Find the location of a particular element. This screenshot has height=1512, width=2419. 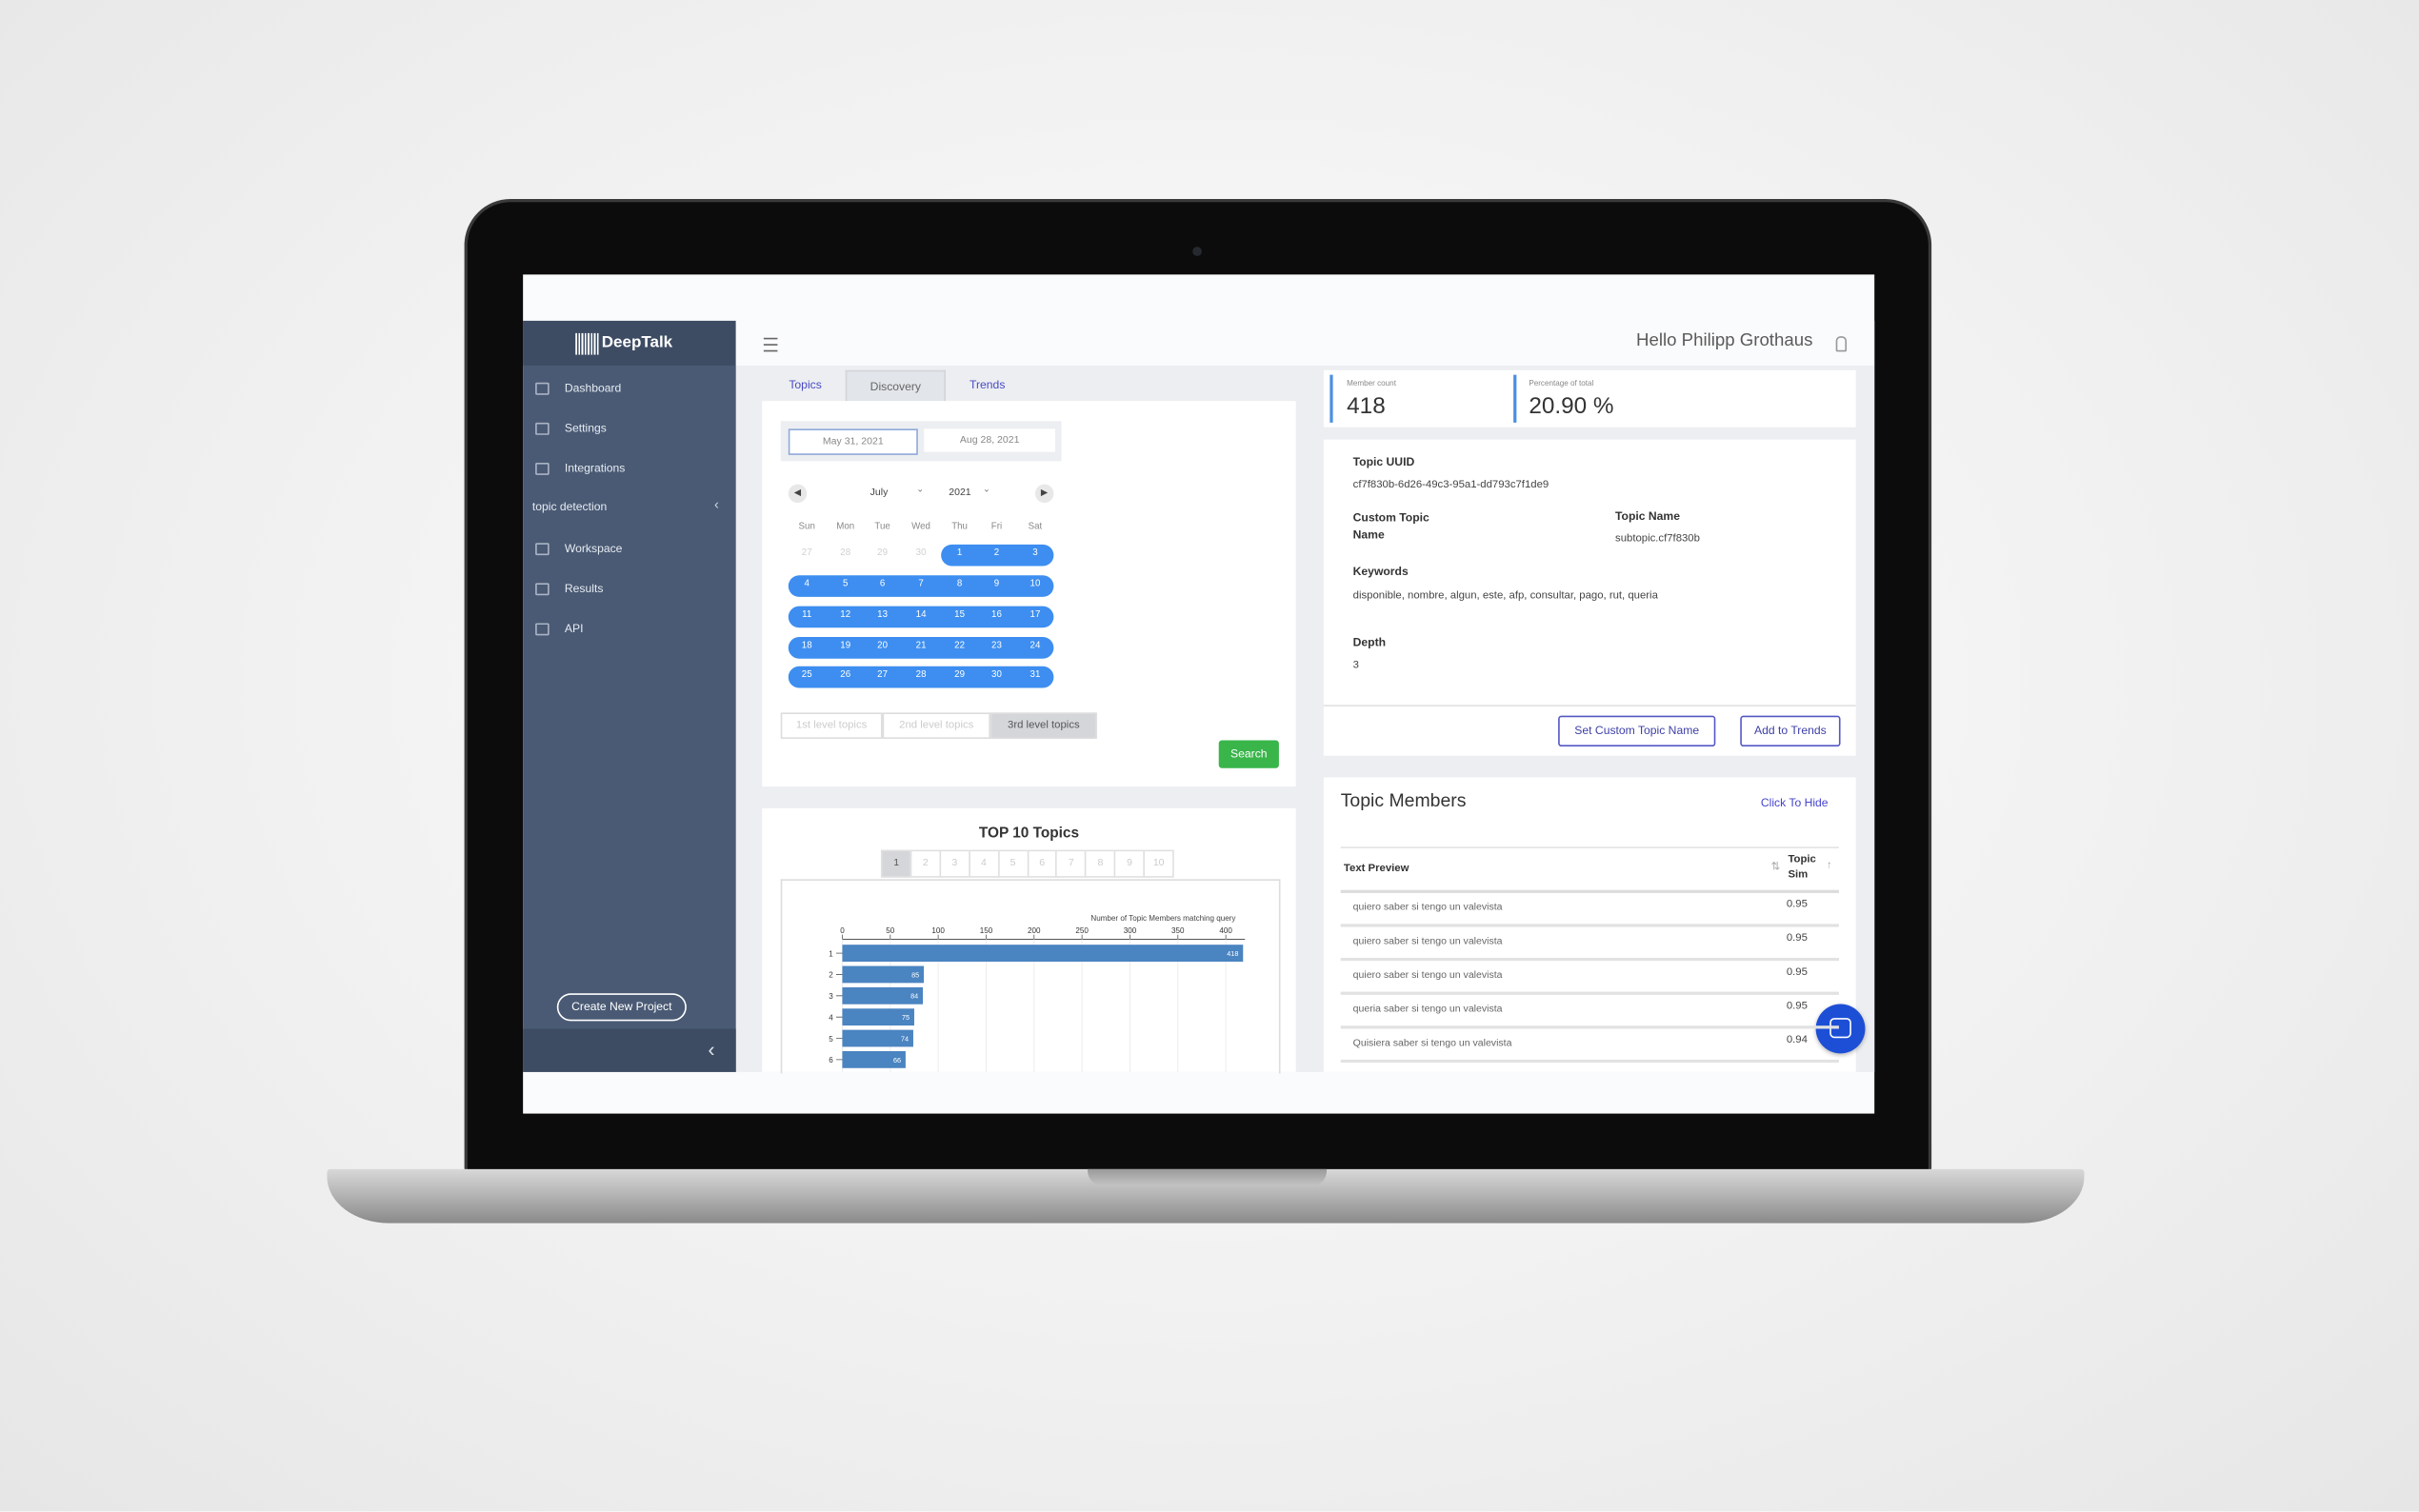

level-button: 1st level topics is located at coordinates (831, 725).